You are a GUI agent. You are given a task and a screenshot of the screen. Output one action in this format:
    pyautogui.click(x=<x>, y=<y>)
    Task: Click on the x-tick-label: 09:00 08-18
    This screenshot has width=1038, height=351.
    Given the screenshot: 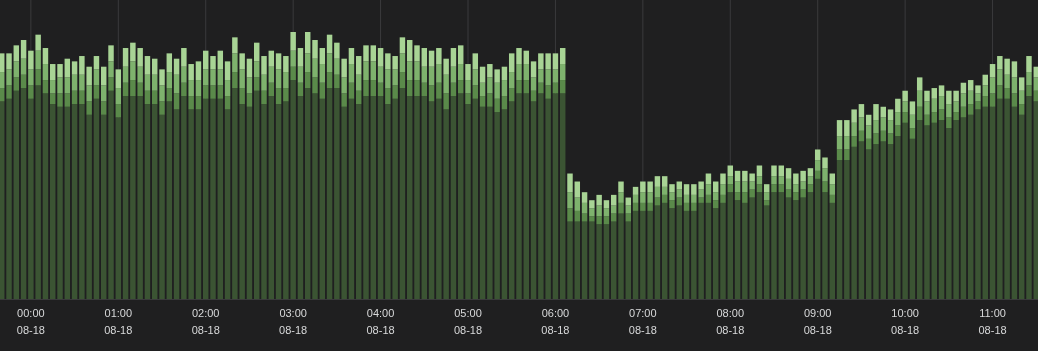 What is the action you would take?
    pyautogui.click(x=817, y=321)
    